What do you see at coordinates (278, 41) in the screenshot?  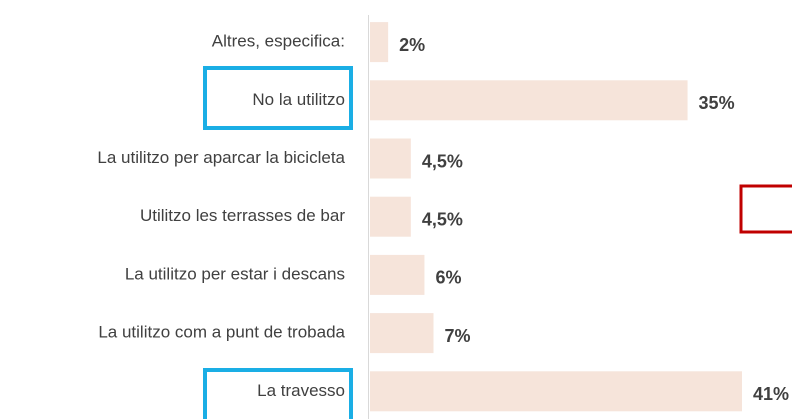 I see `category-label: Altres, especifica:` at bounding box center [278, 41].